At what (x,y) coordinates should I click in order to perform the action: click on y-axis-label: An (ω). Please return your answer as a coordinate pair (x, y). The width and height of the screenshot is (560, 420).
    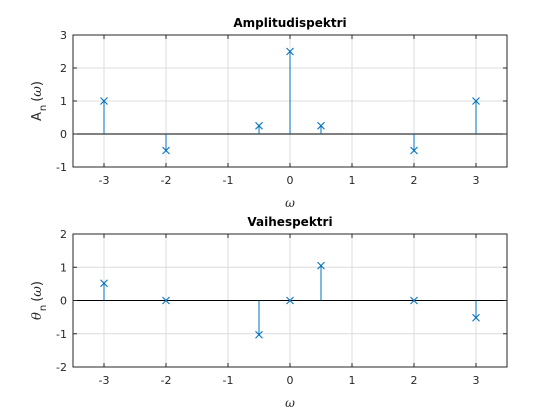
    Looking at the image, I should click on (39, 101).